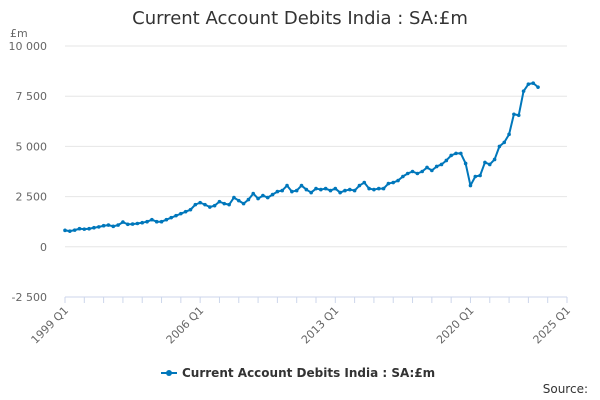 The image size is (600, 400). What do you see at coordinates (308, 373) in the screenshot?
I see `legend-series-label: Current Account Debits India : SA:£m` at bounding box center [308, 373].